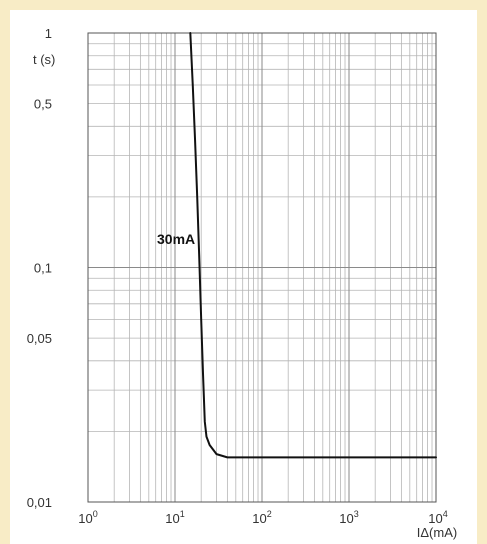  Describe the element at coordinates (437, 517) in the screenshot. I see `x-tick-label: 10⁴` at that location.